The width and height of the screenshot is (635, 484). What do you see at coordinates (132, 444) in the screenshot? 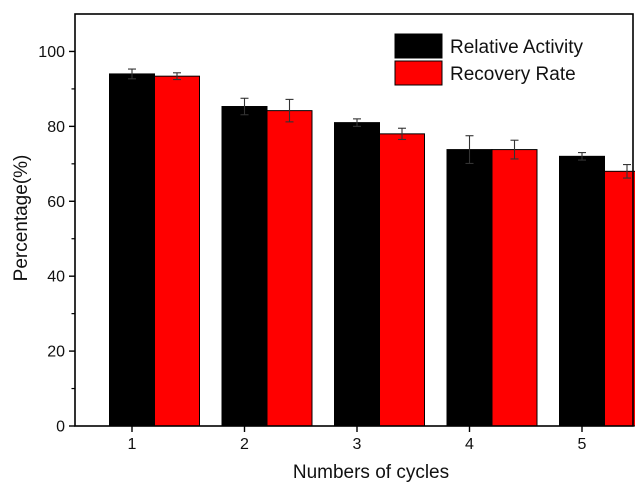
I see `x-tick-label: 1` at bounding box center [132, 444].